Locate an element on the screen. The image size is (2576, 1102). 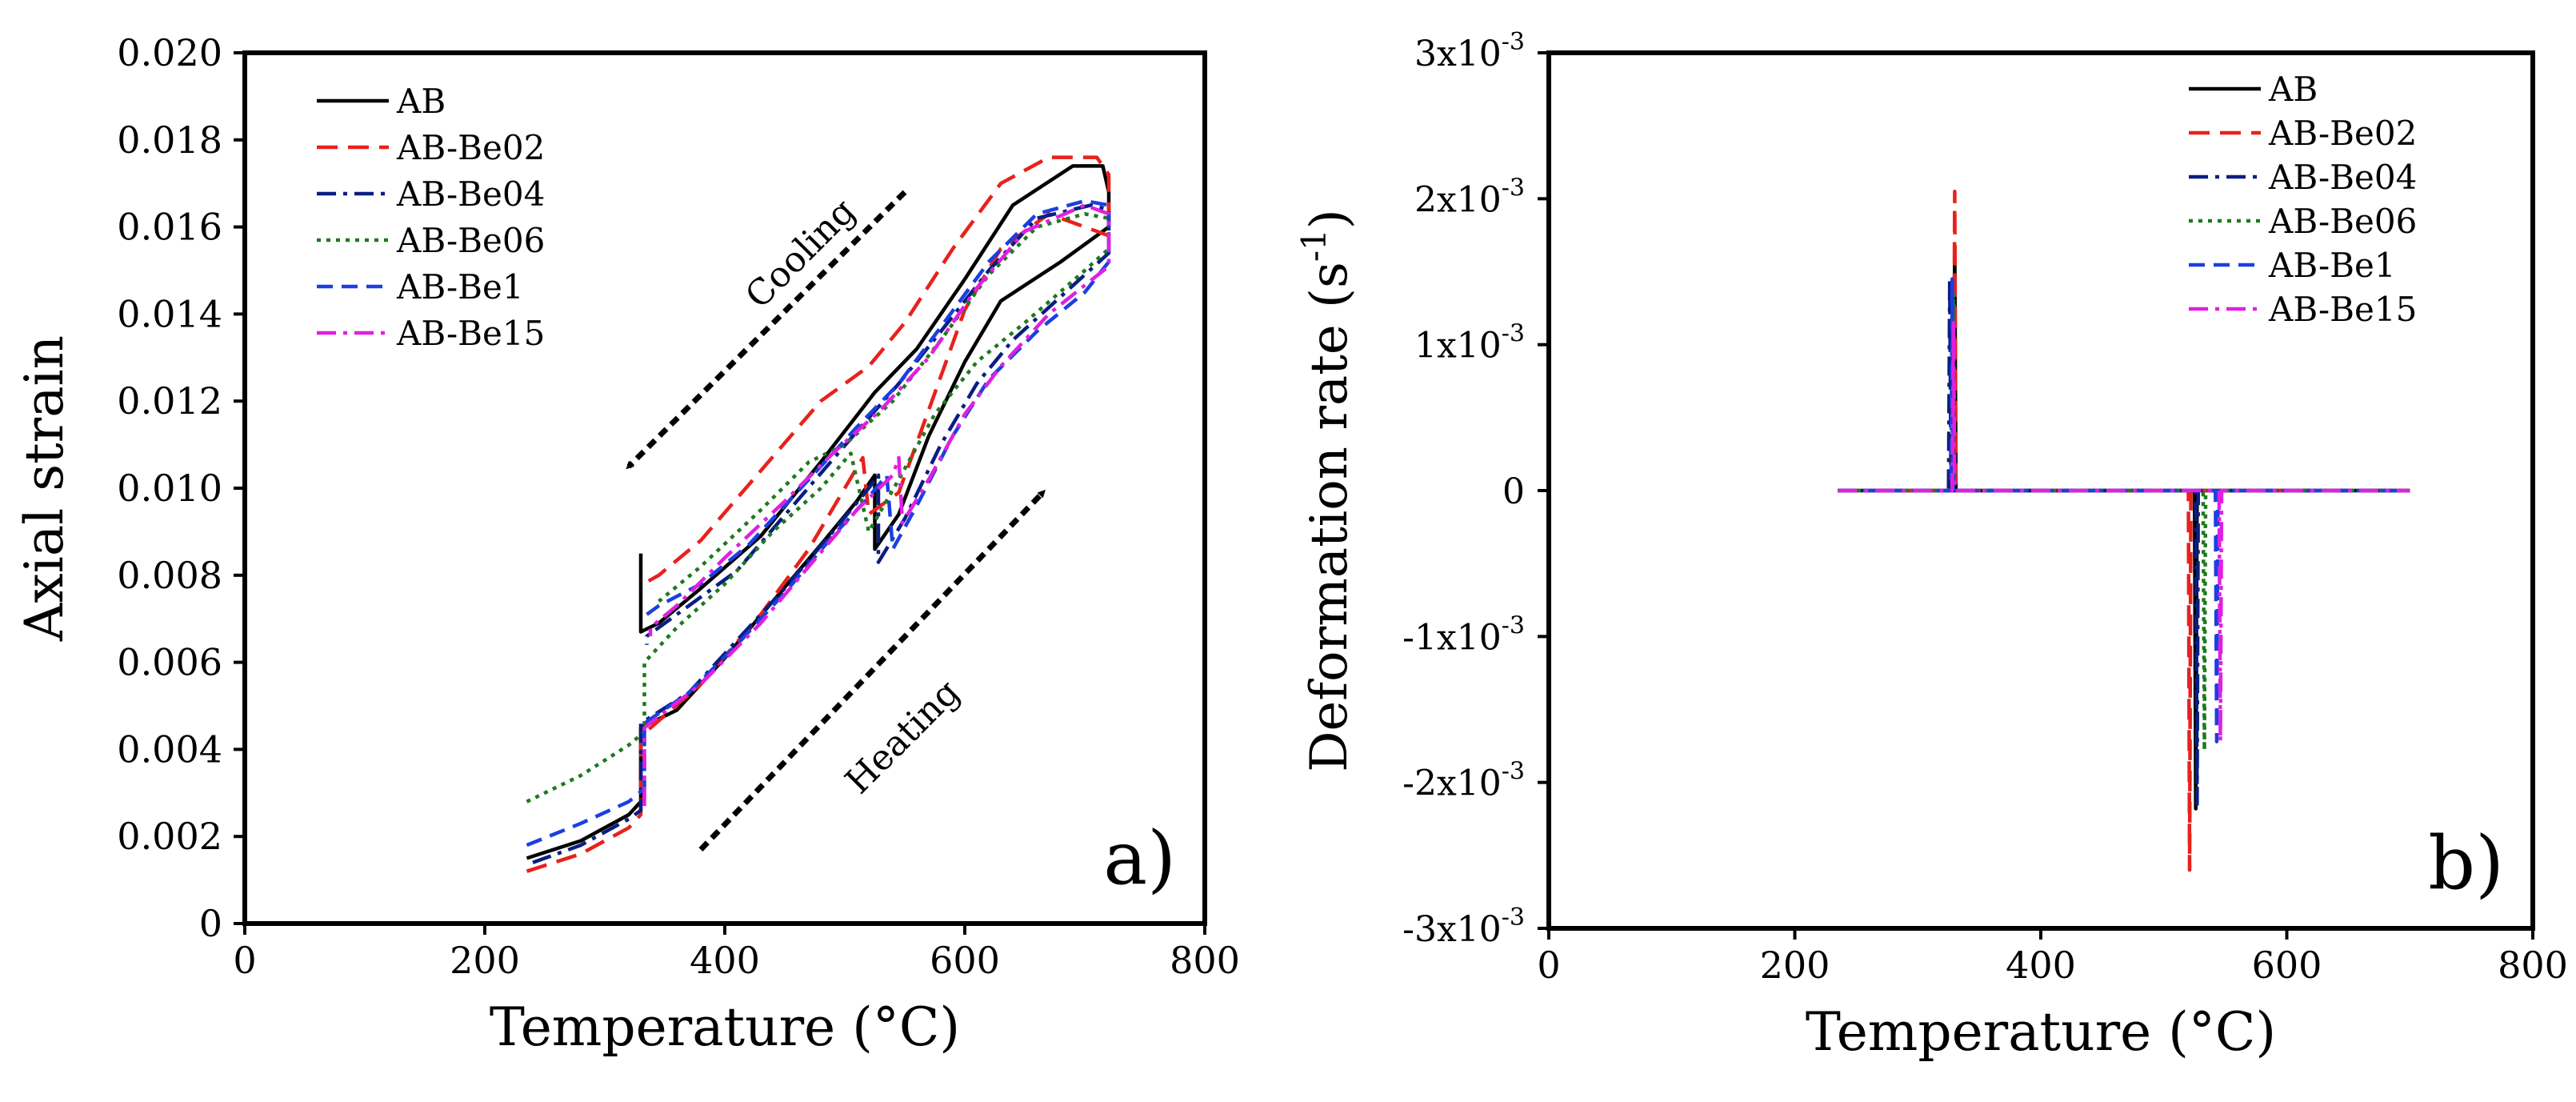
y-tick-label: 0.010 is located at coordinates (169, 488).